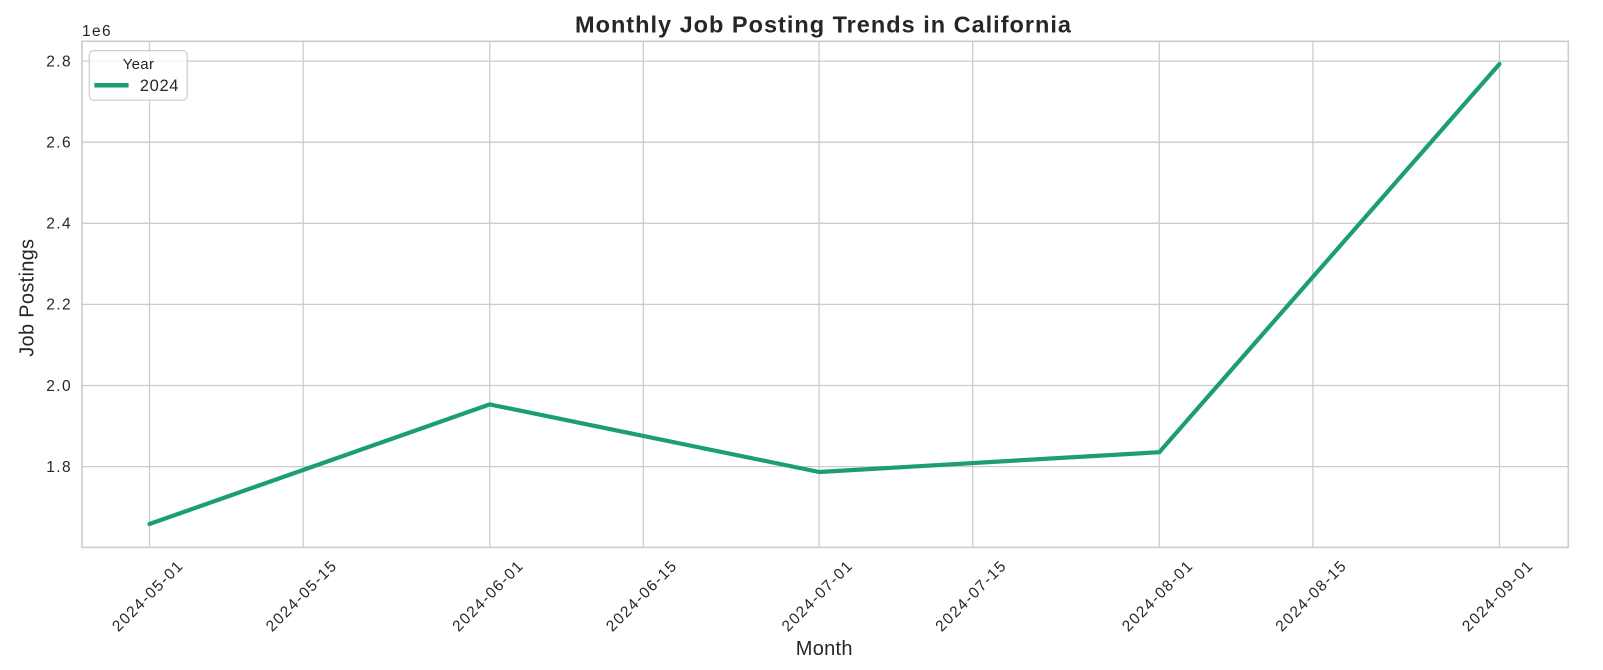 The width and height of the screenshot is (1603, 670). Describe the element at coordinates (28, 298) in the screenshot. I see `svg-text: Job Postings` at that location.